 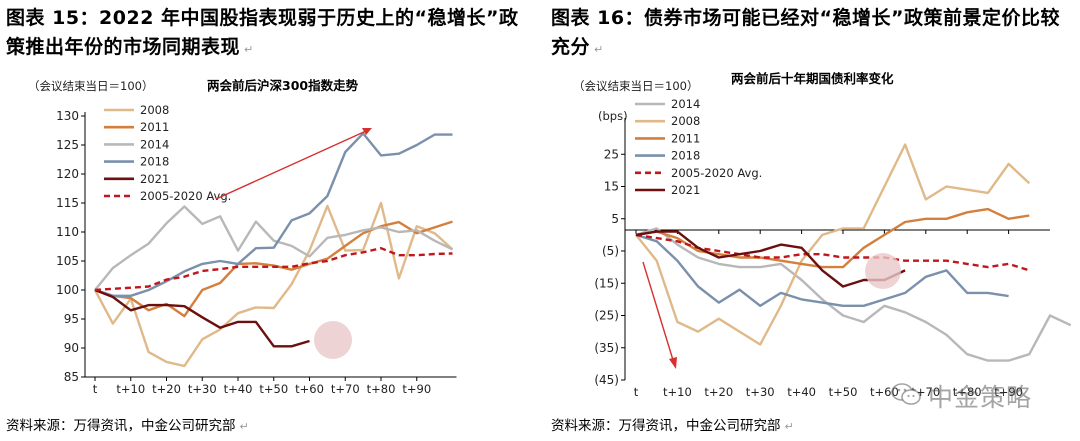 What do you see at coordinates (67, 116) in the screenshot?
I see `y-tick-label: 130` at bounding box center [67, 116].